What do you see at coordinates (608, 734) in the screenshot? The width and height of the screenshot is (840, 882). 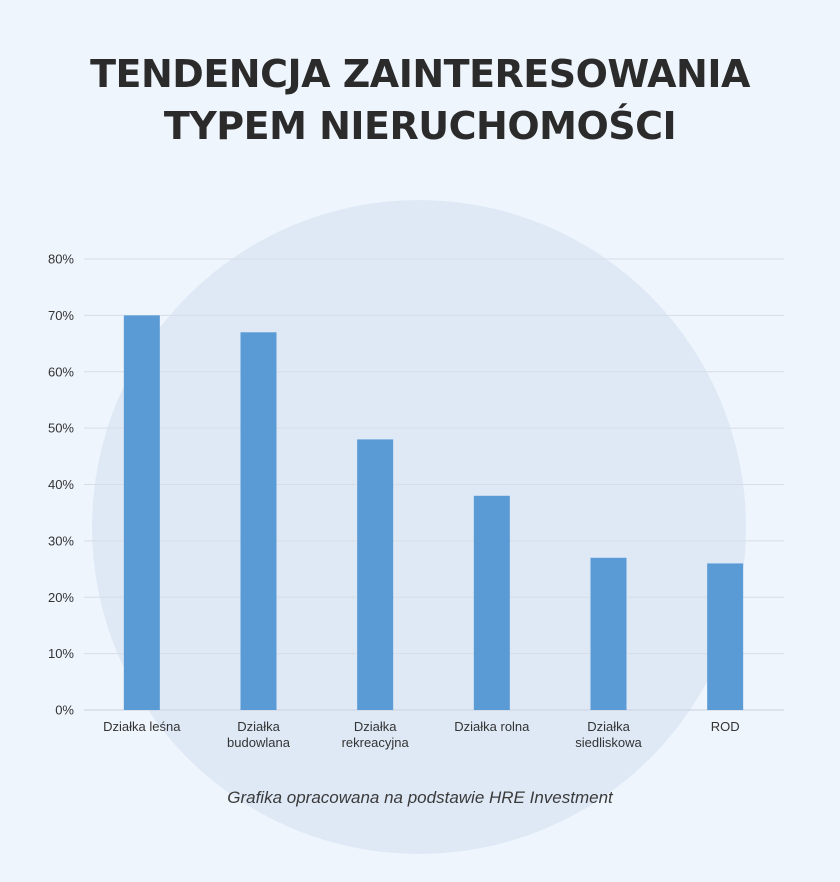 I see `x-category-label: Działka siedliskowa` at bounding box center [608, 734].